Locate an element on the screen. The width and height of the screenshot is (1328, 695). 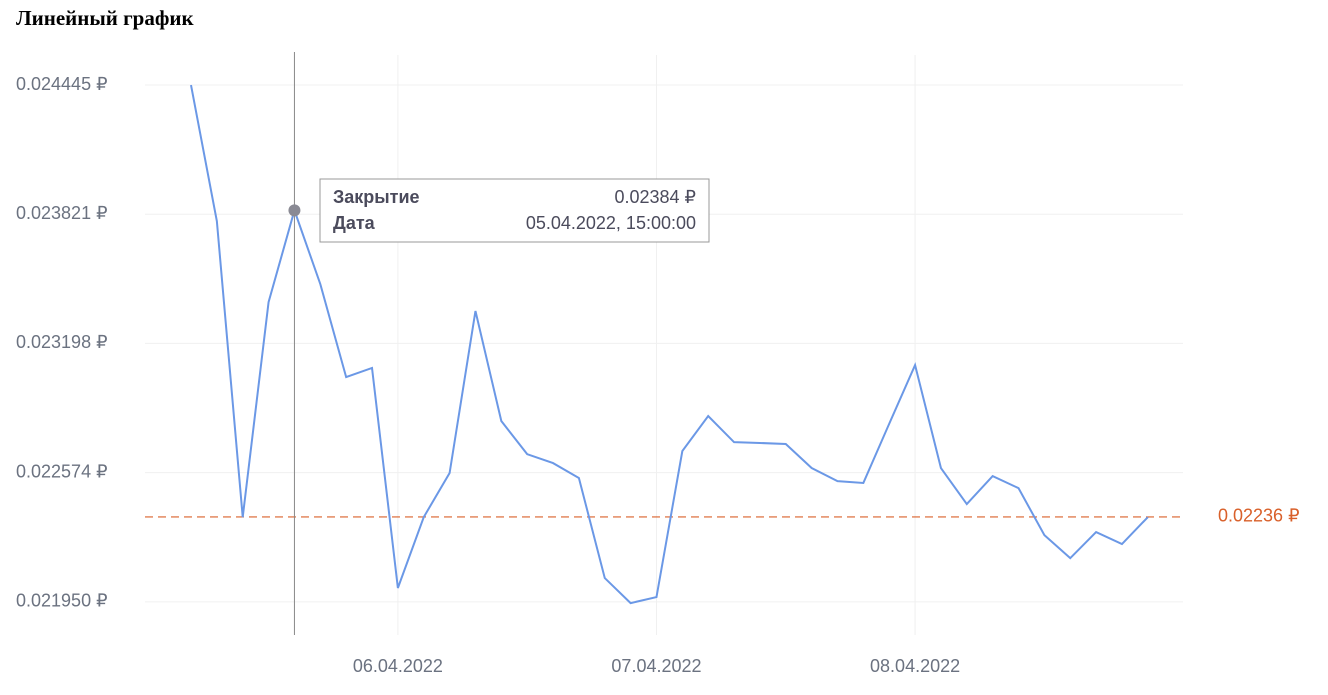
y-tick-label: 0.024445 ₽ is located at coordinates (62, 84).